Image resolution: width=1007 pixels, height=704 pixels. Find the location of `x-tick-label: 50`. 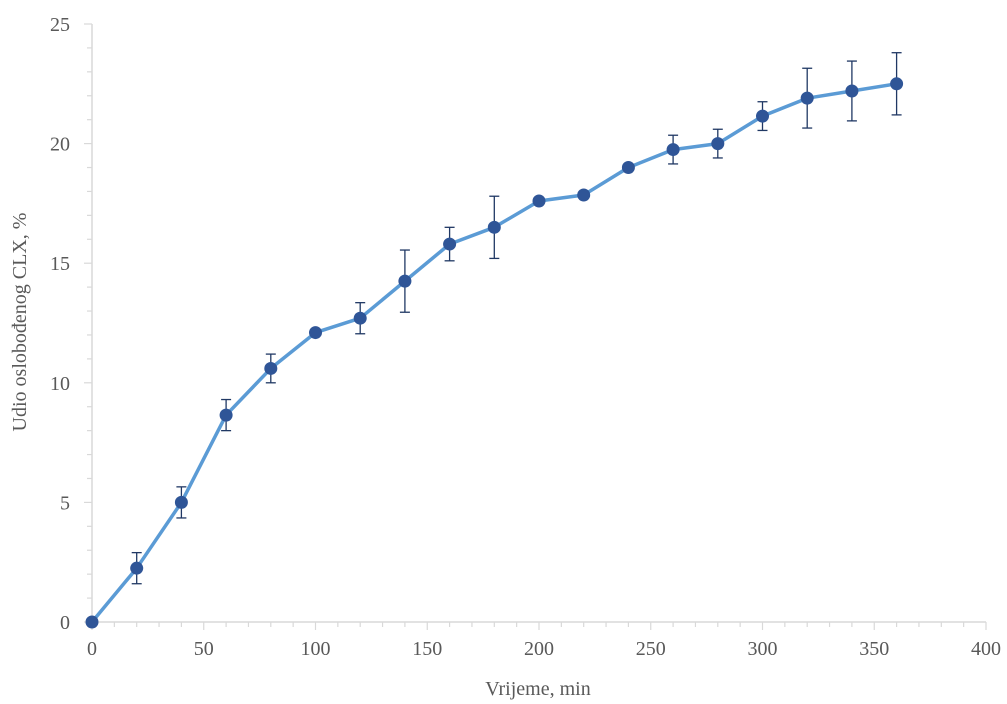

x-tick-label: 50 is located at coordinates (204, 649).